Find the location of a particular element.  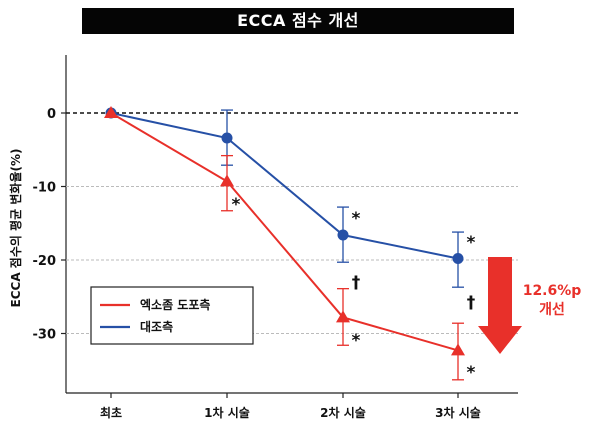

y-tick-label: -30 is located at coordinates (45, 335).